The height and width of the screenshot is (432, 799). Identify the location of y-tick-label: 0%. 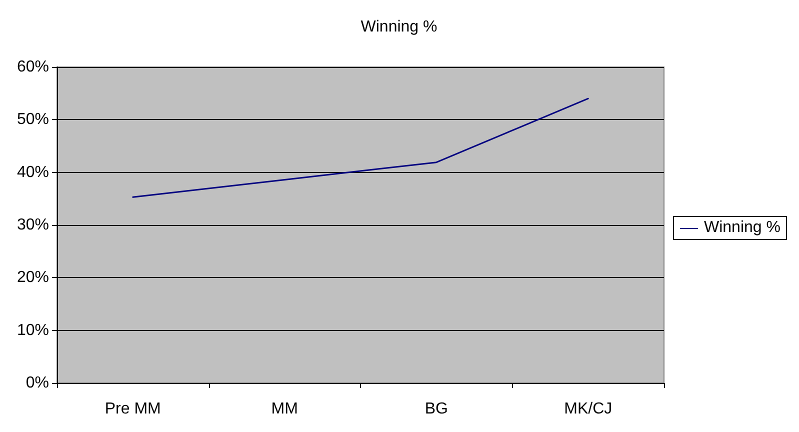
(37, 383).